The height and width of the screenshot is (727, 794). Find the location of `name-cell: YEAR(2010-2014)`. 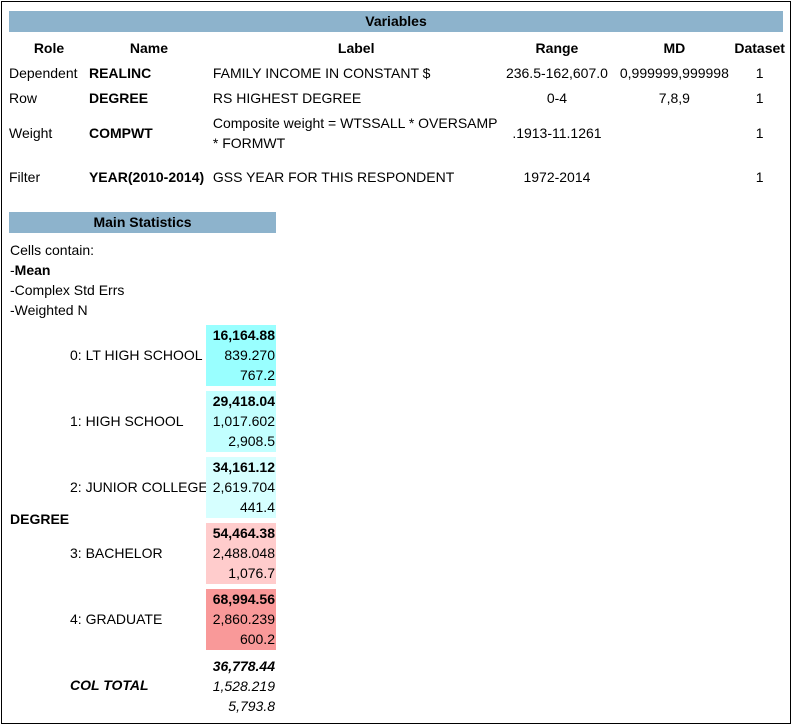

name-cell: YEAR(2010-2014) is located at coordinates (146, 177).